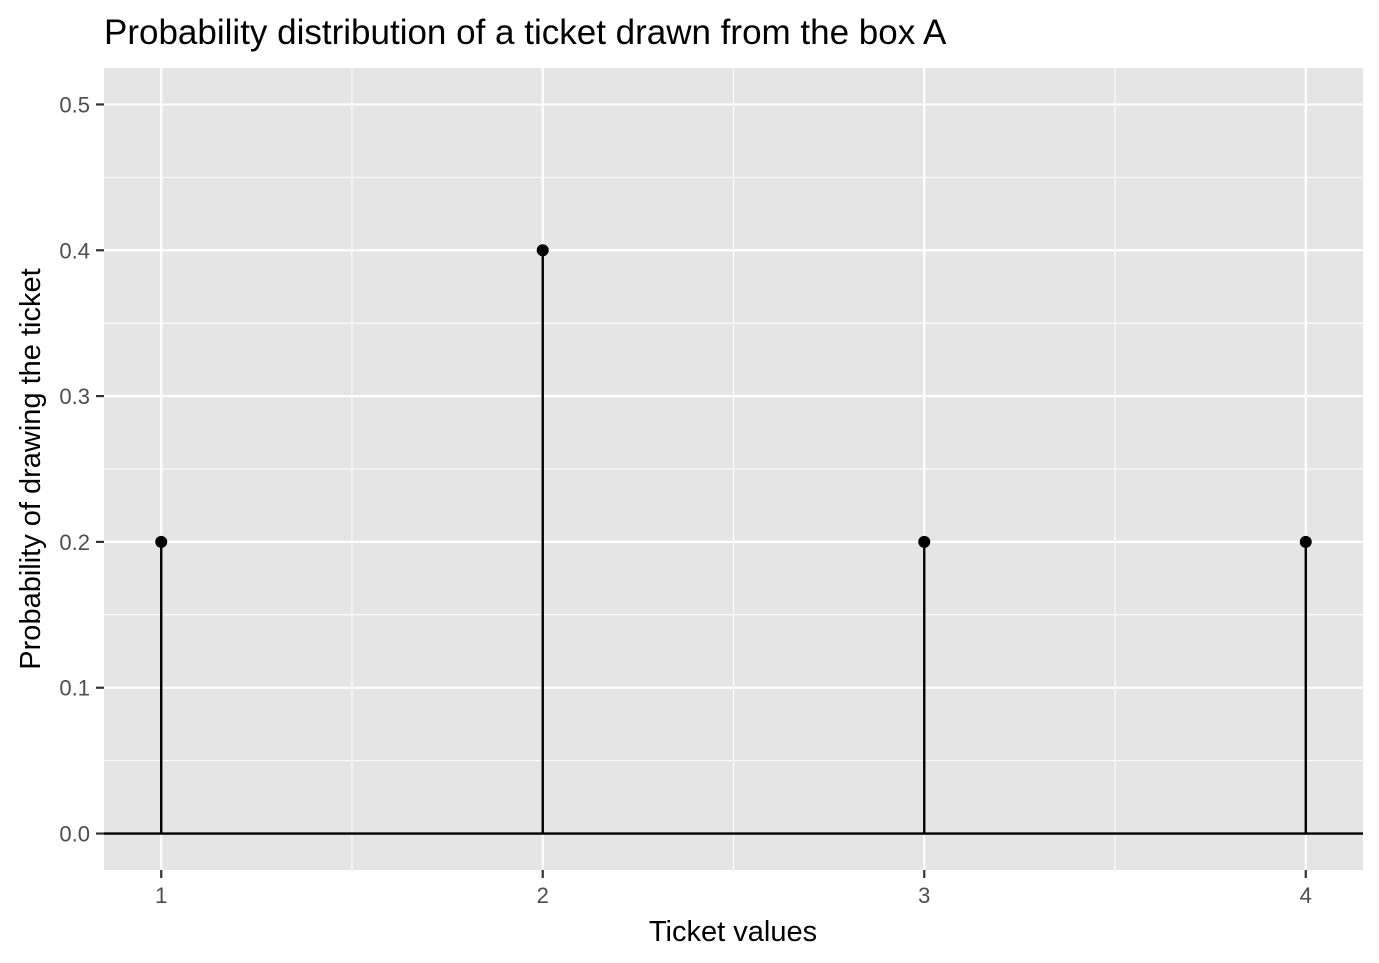 This screenshot has height=963, width=1379. Describe the element at coordinates (924, 895) in the screenshot. I see `x-tick-label: 3` at that location.